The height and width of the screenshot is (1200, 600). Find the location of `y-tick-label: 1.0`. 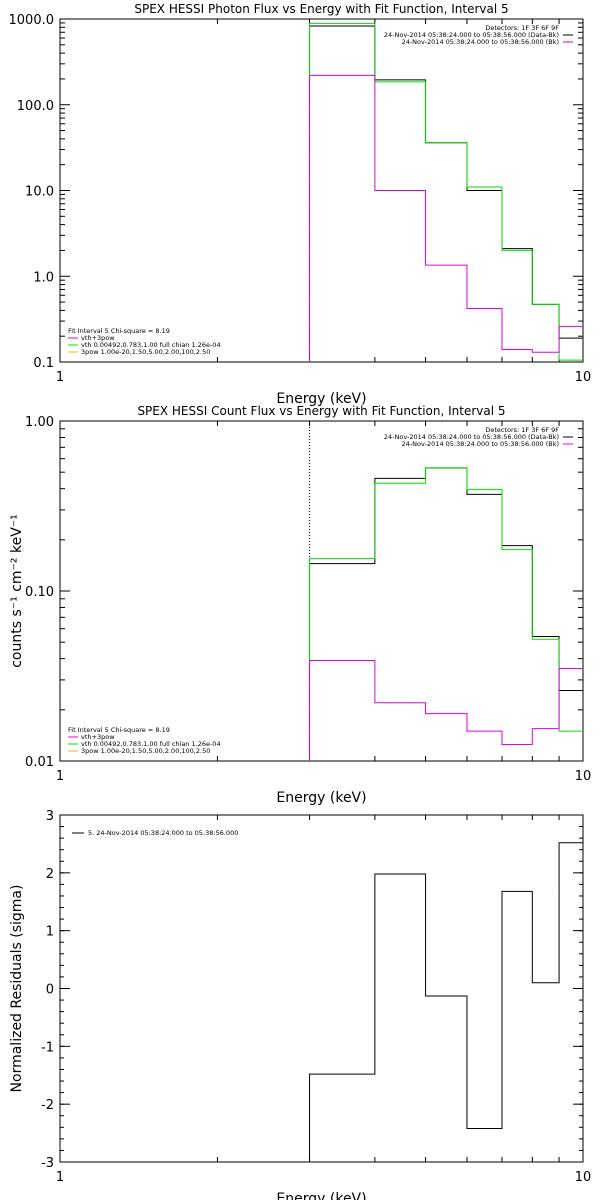

y-tick-label: 1.0 is located at coordinates (43, 277).